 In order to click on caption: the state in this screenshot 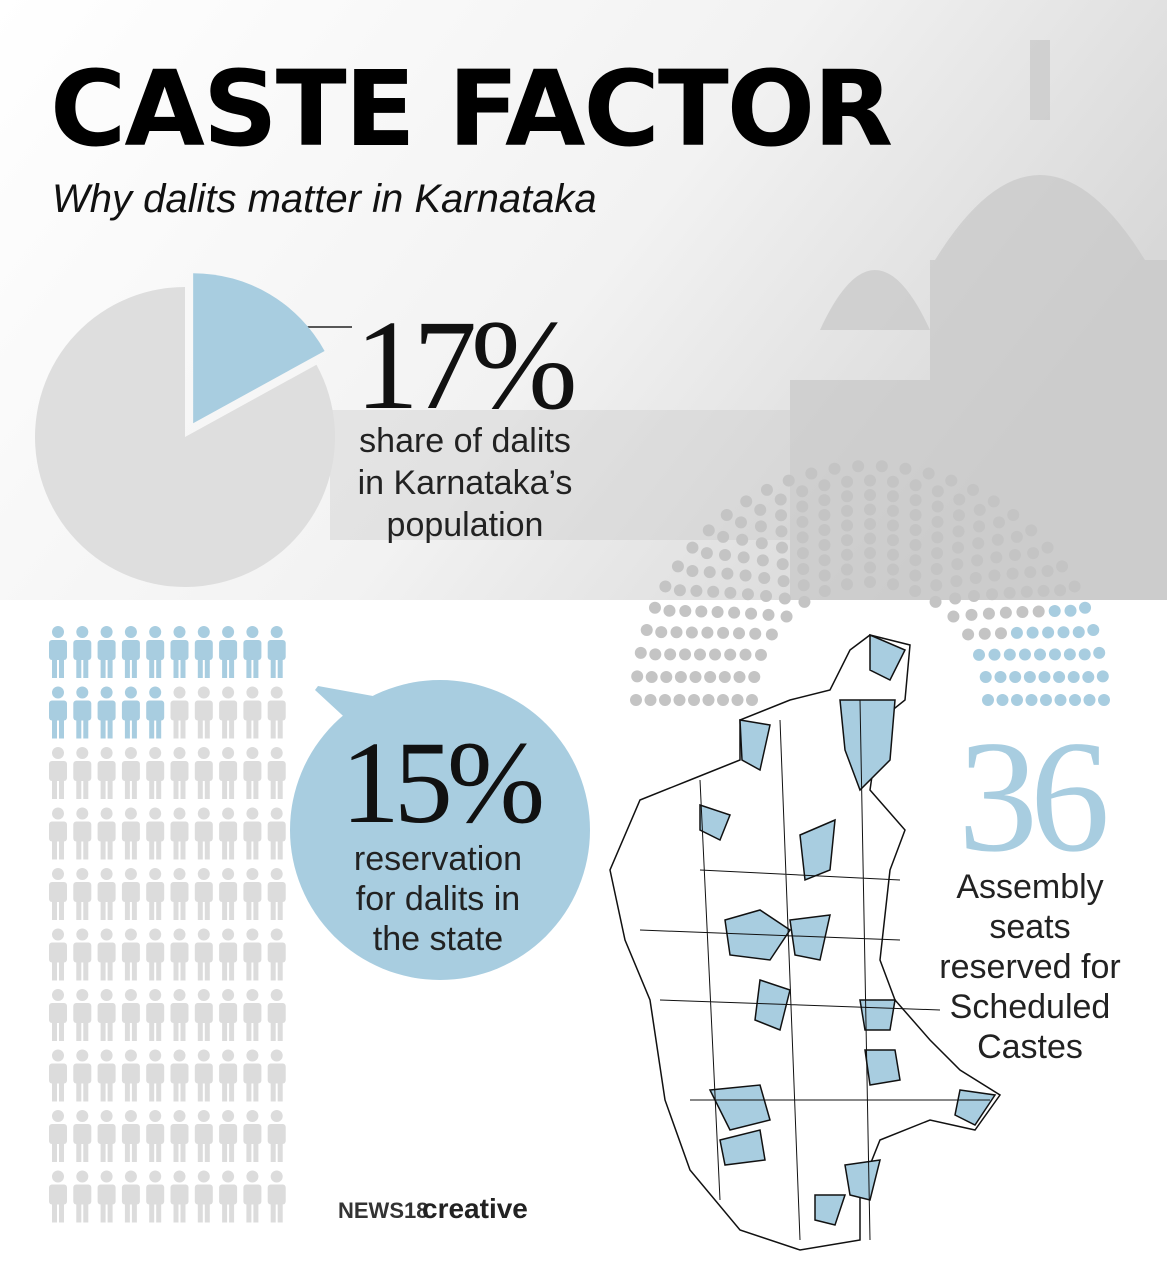, I will do `click(438, 939)`.